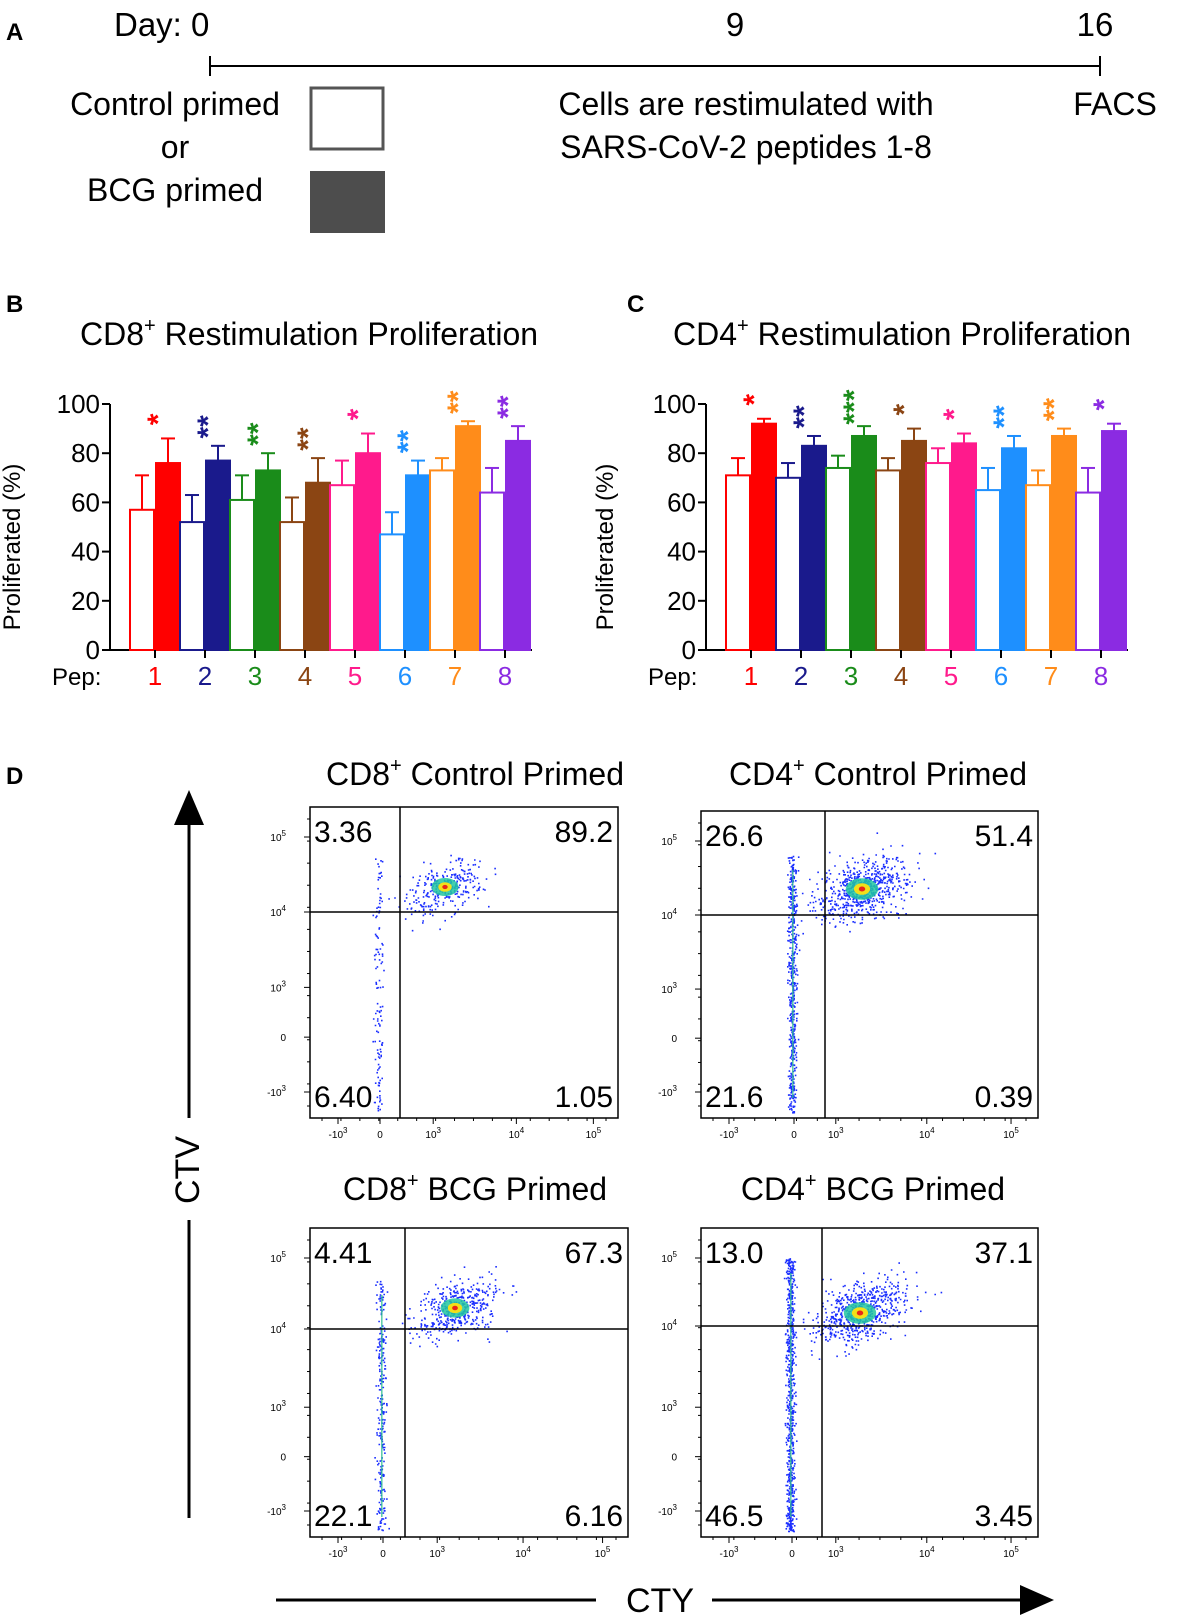  Describe the element at coordinates (85, 502) in the screenshot. I see `y-tick-label: 60` at that location.